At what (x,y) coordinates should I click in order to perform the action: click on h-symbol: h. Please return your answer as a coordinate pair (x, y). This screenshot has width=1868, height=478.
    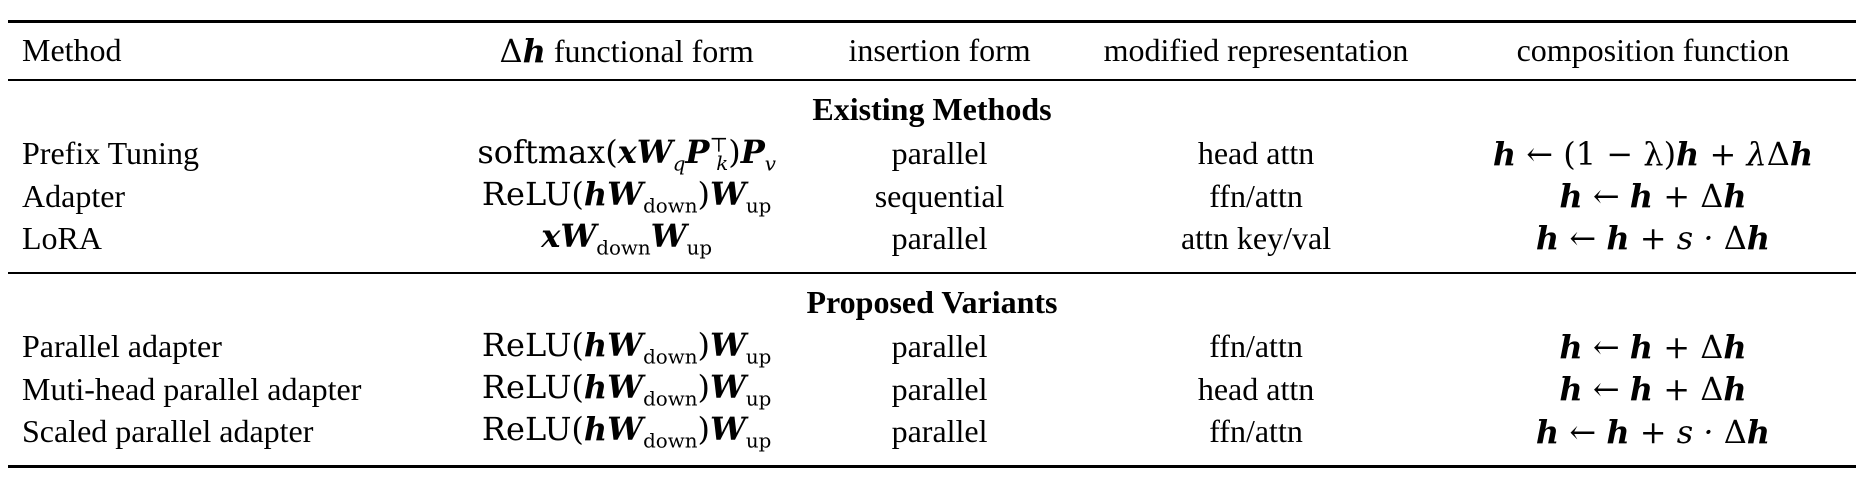
    Looking at the image, I should click on (534, 50).